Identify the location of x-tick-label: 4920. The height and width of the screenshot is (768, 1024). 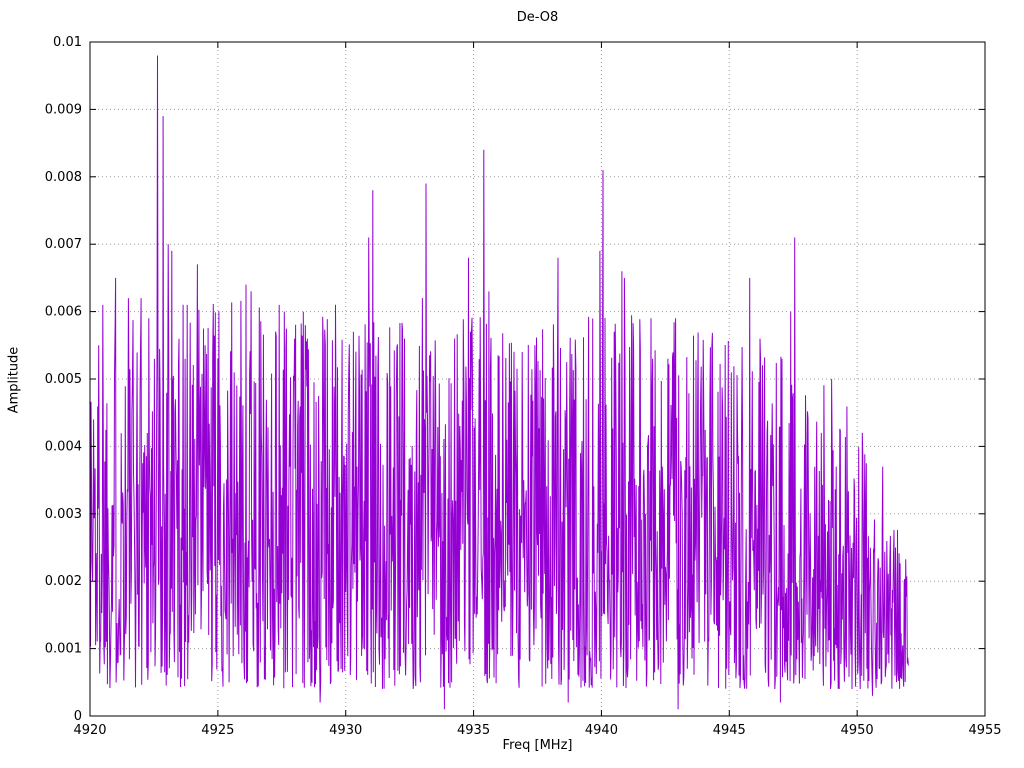
(89, 730).